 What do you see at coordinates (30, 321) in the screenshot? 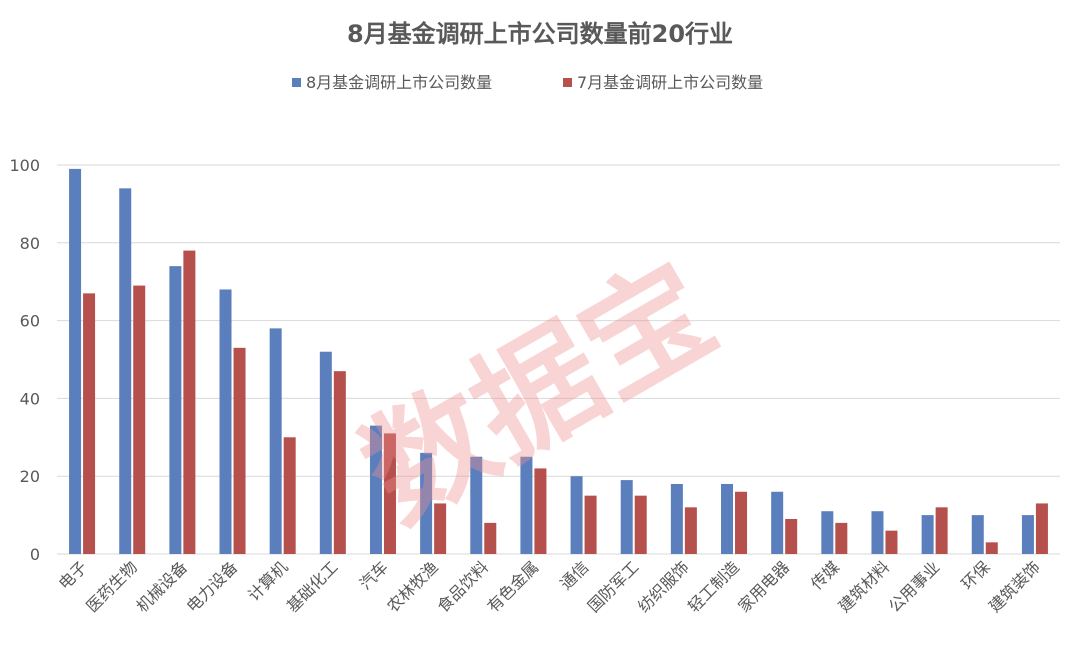
I see `y-tick-label: 60` at bounding box center [30, 321].